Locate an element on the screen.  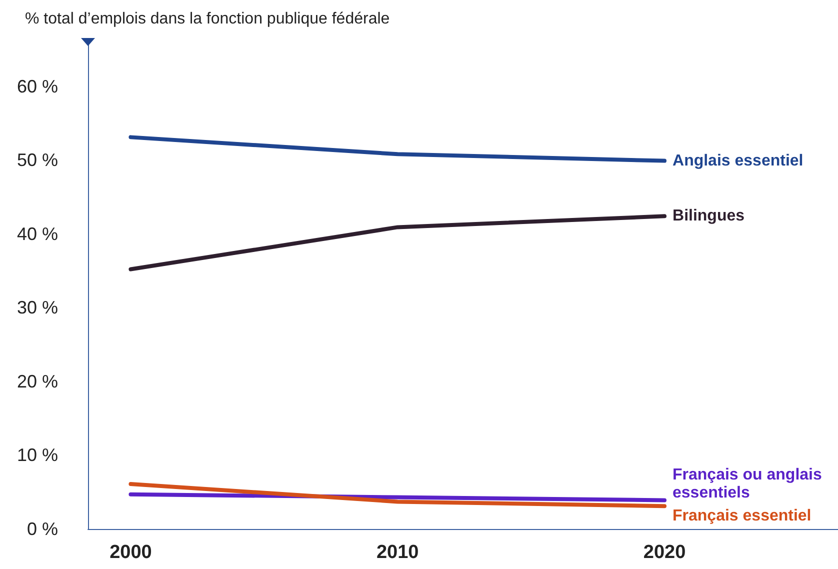
y-tick-label: 60 % is located at coordinates (37, 86).